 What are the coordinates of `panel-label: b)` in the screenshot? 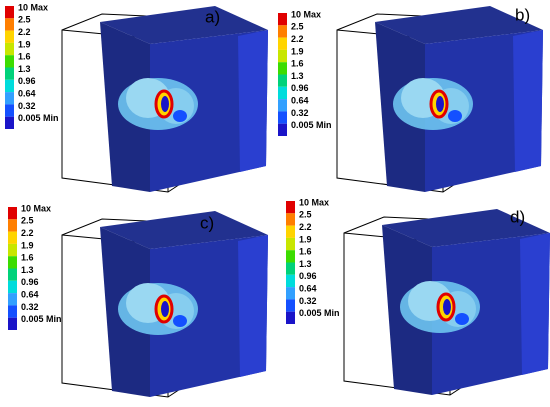 It's located at (522, 14).